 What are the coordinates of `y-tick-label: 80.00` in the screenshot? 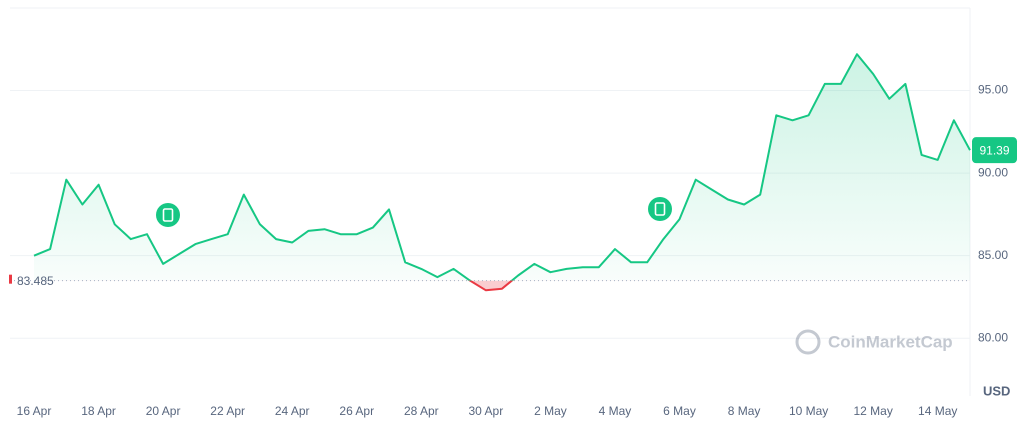 It's located at (993, 337).